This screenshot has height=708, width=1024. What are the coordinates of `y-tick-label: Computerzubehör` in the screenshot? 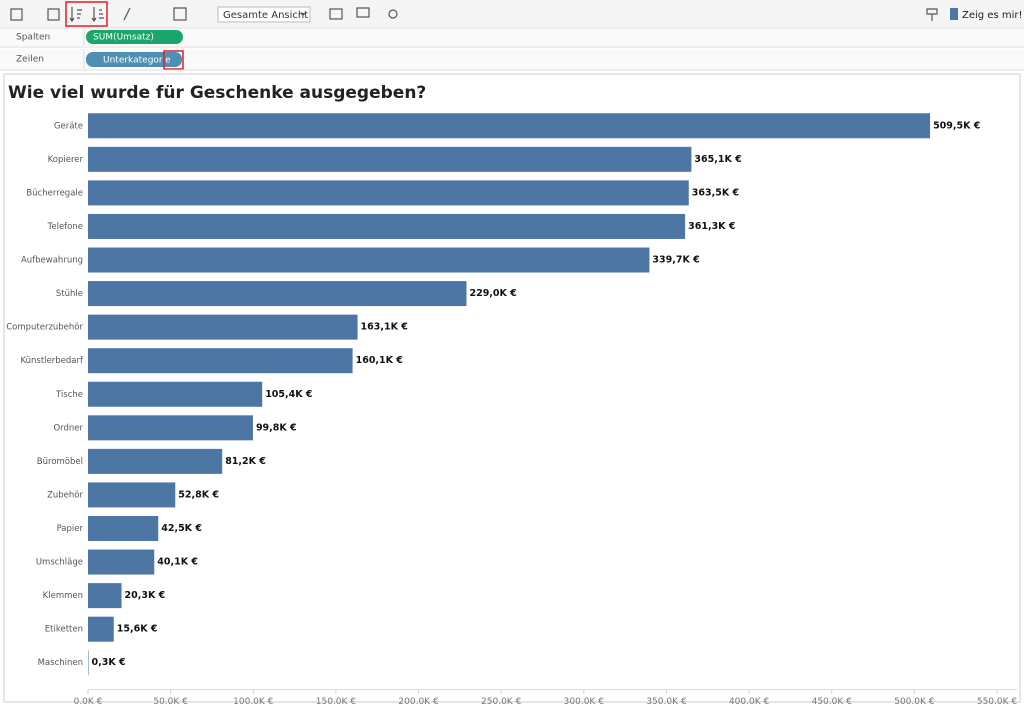 It's located at (44, 328).